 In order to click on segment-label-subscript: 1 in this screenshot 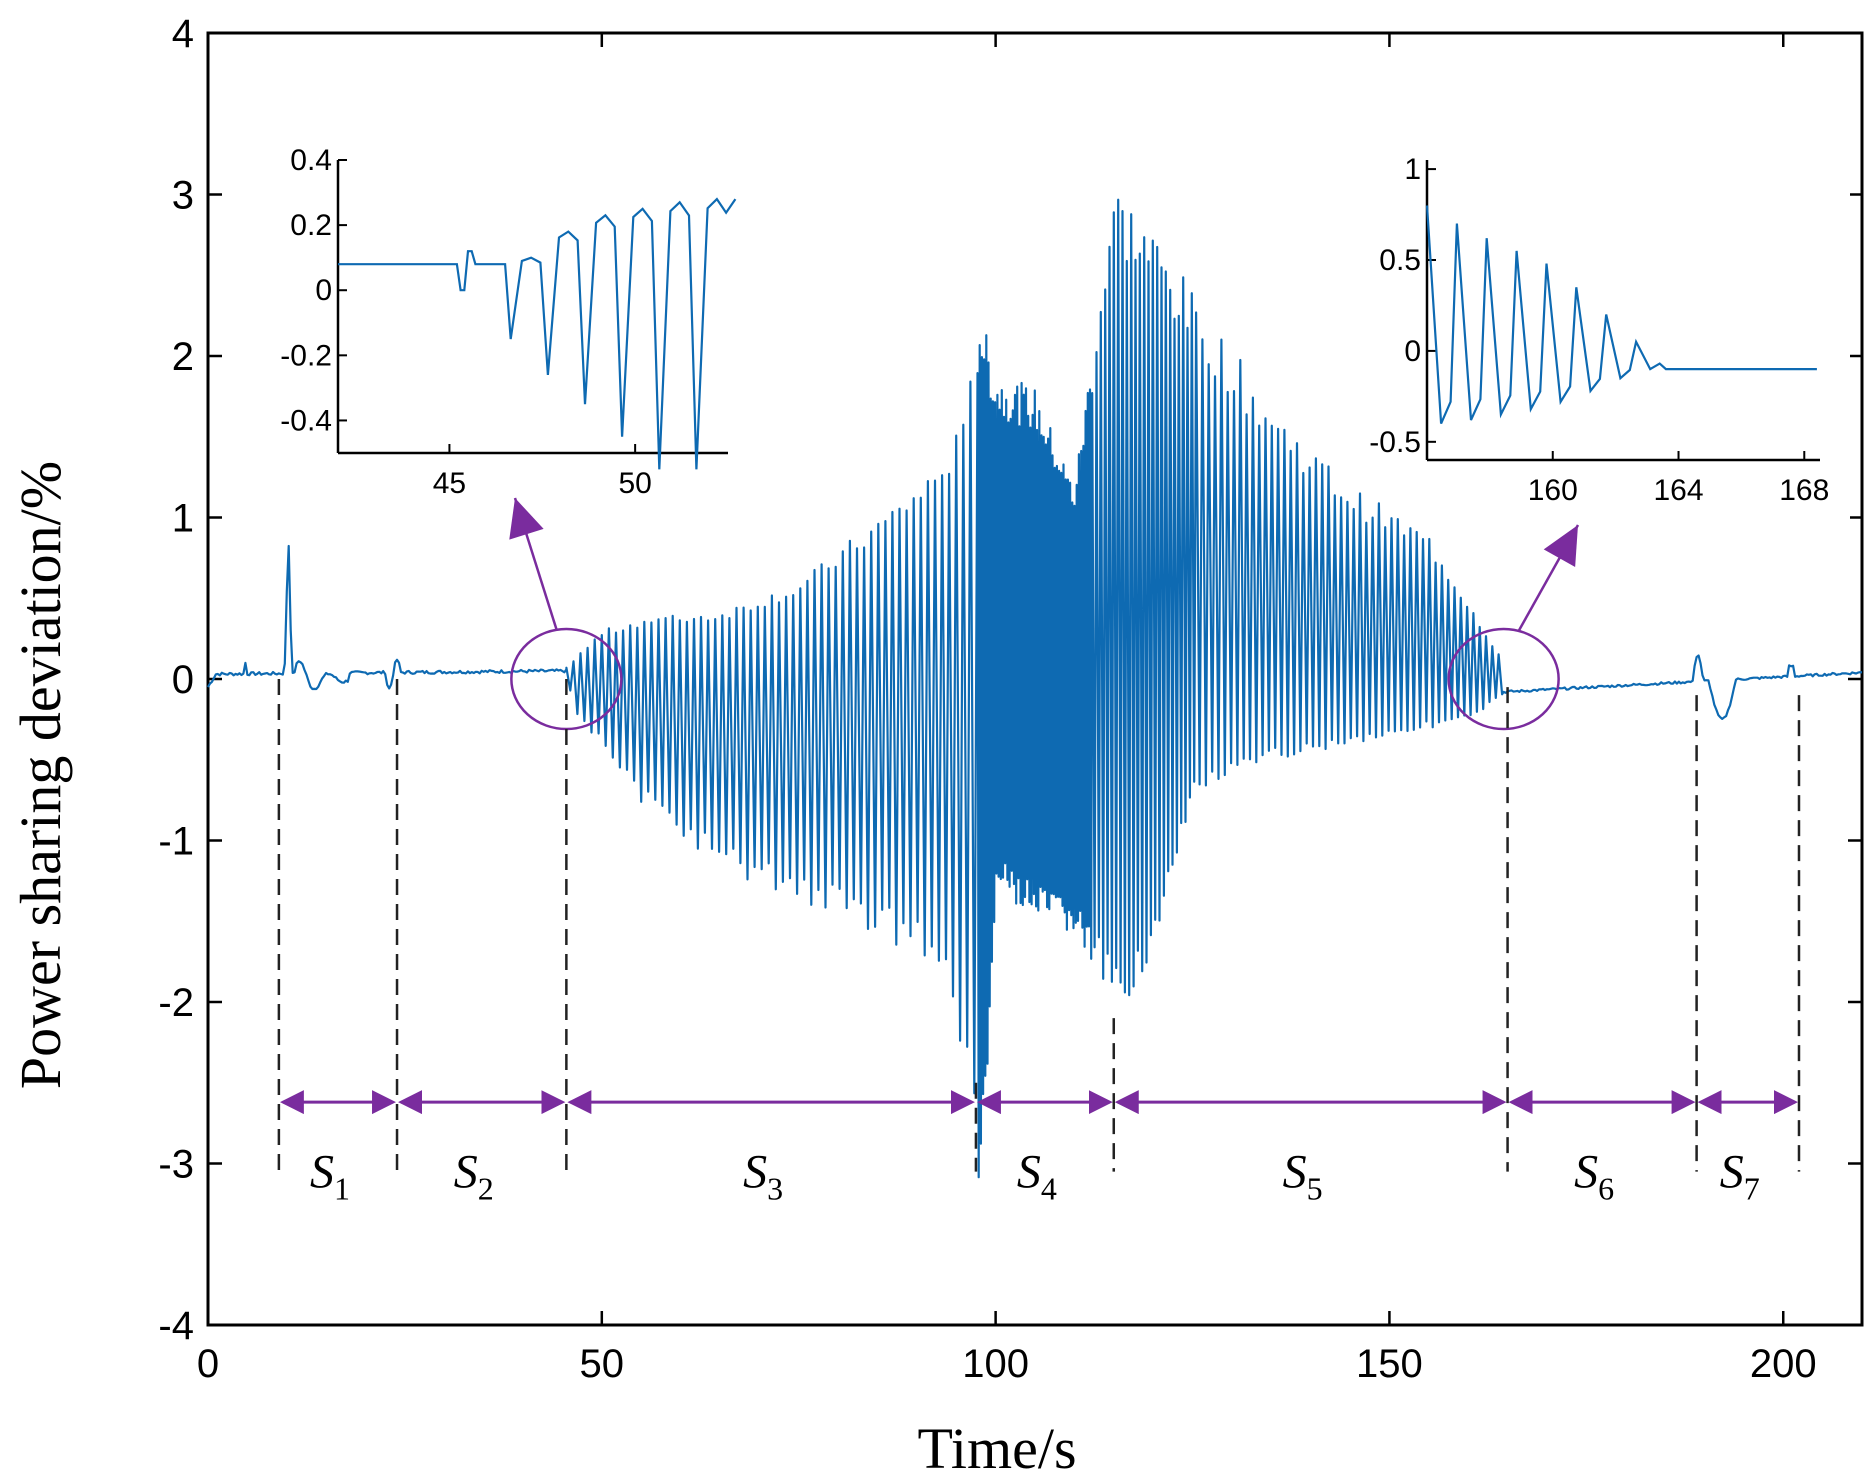, I will do `click(342, 1189)`.